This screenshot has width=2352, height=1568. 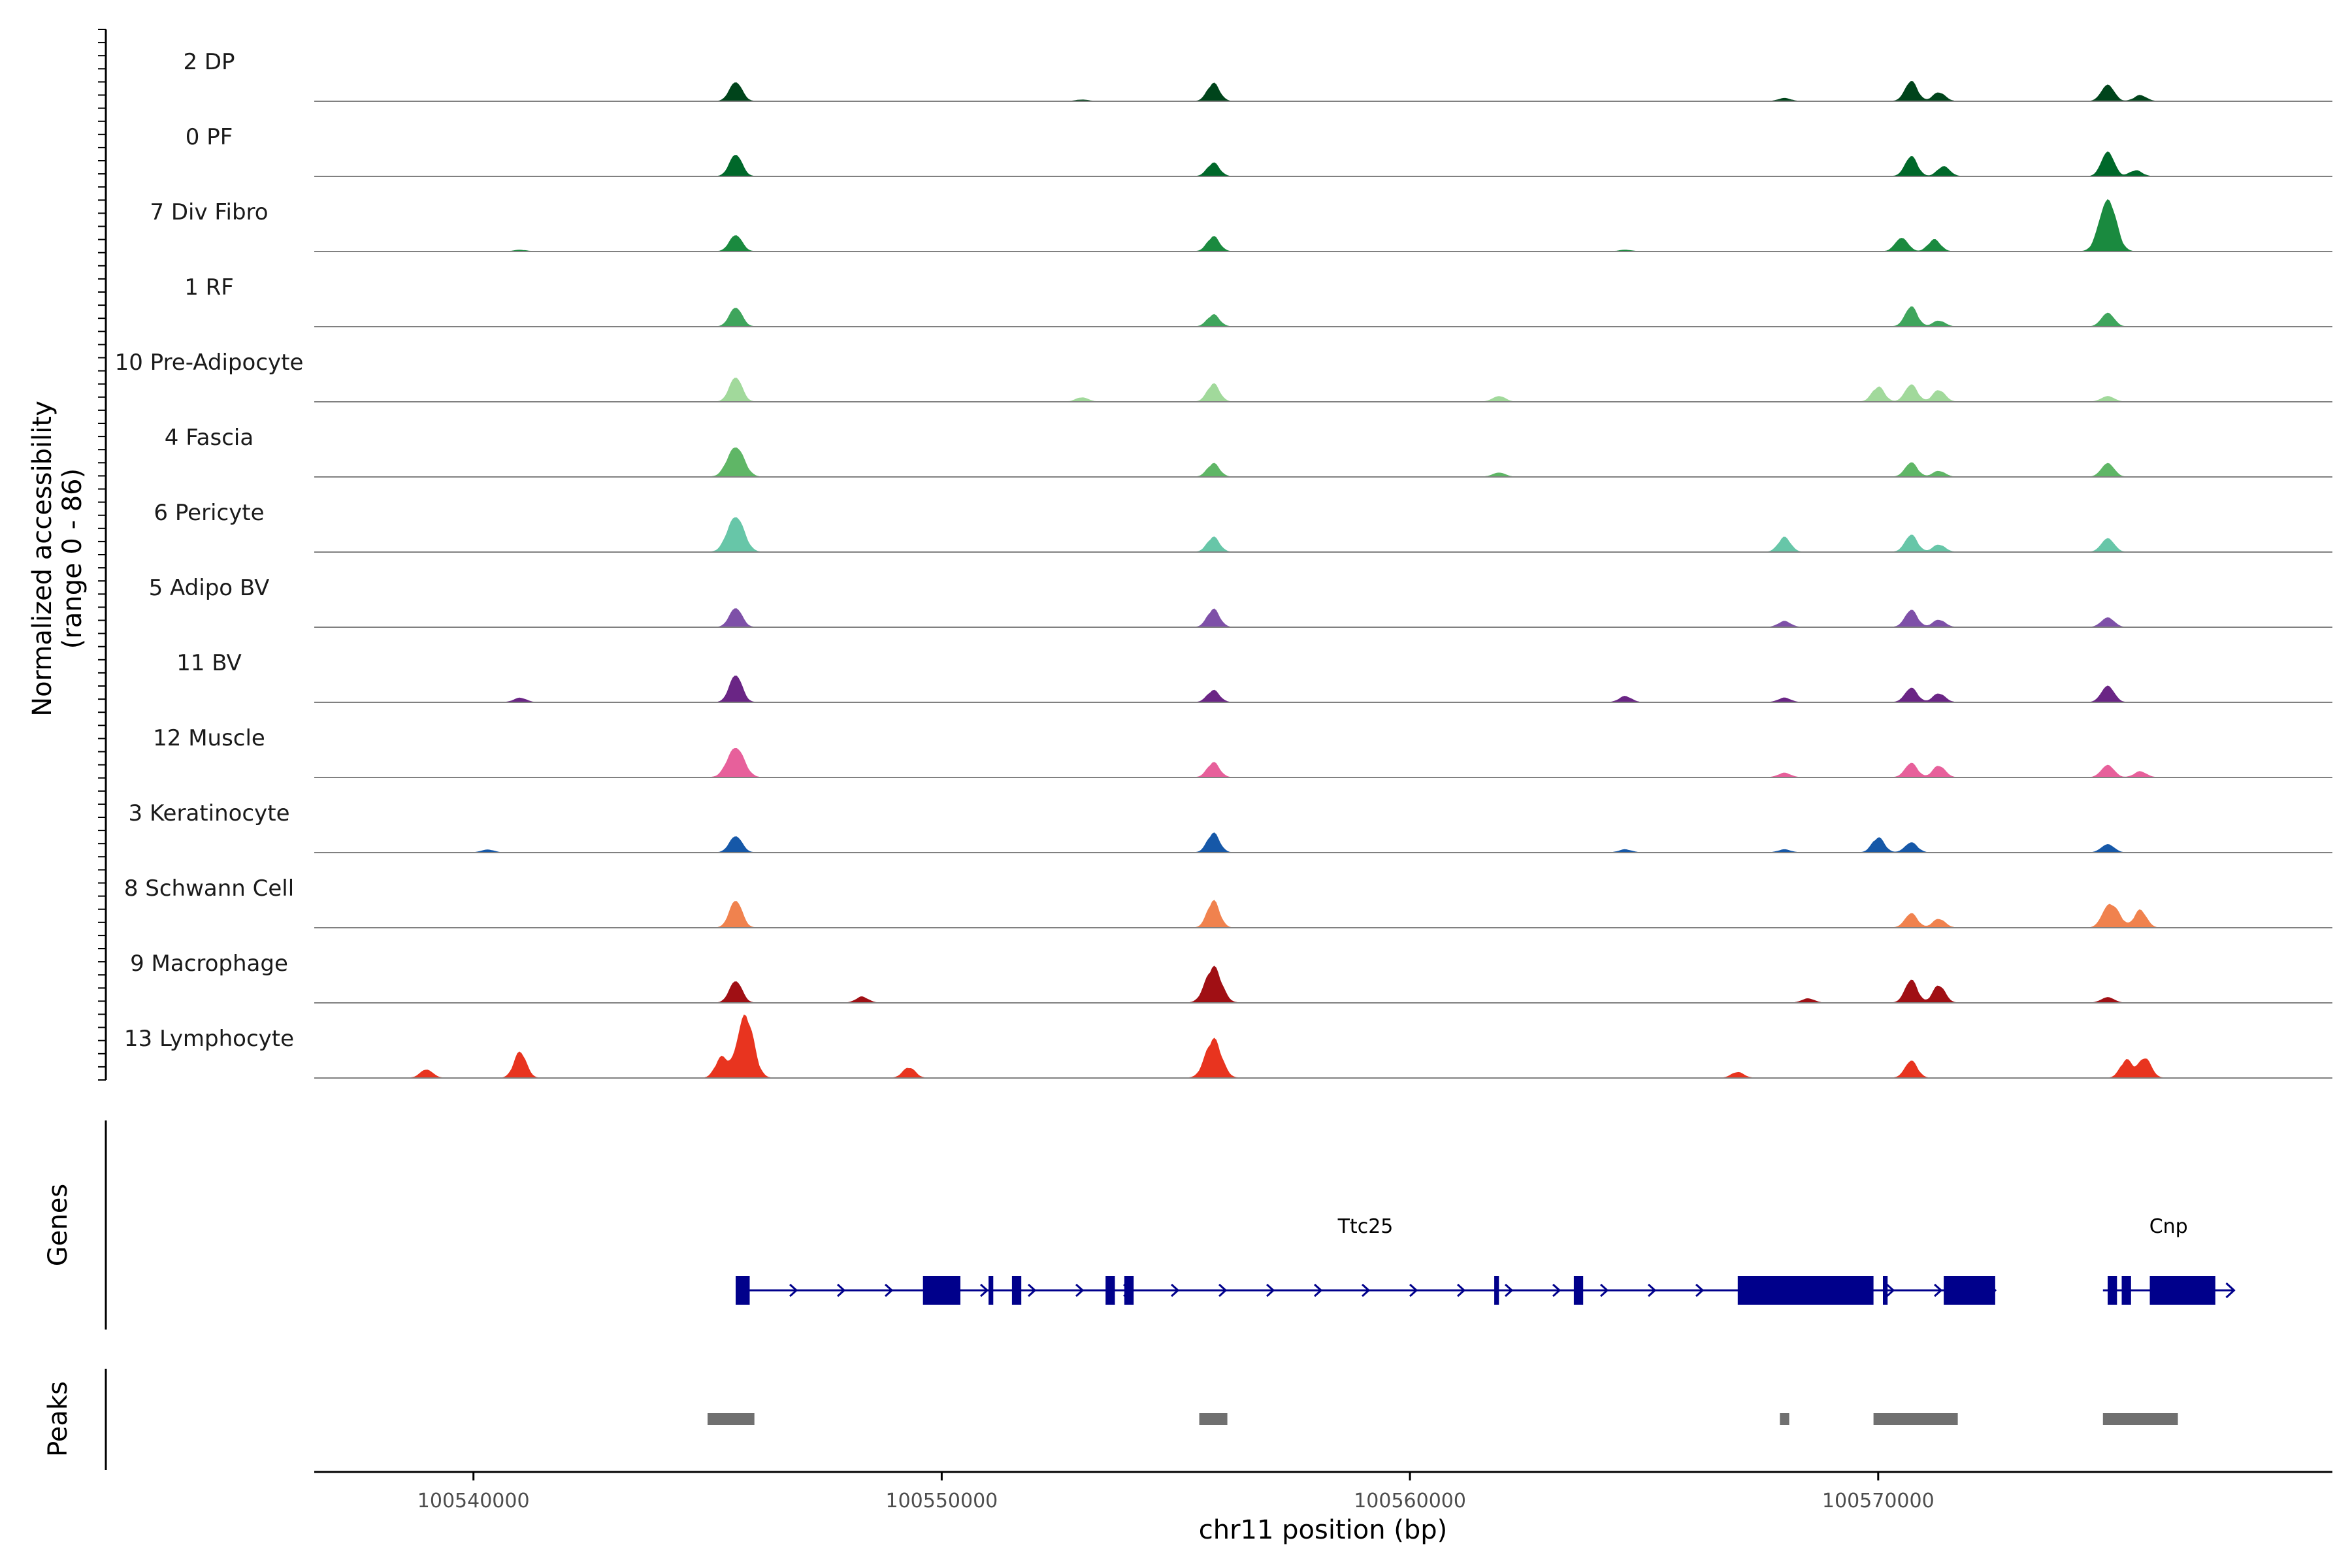 I want to click on coverage-track: 6 Pericyte, so click(x=1243, y=526).